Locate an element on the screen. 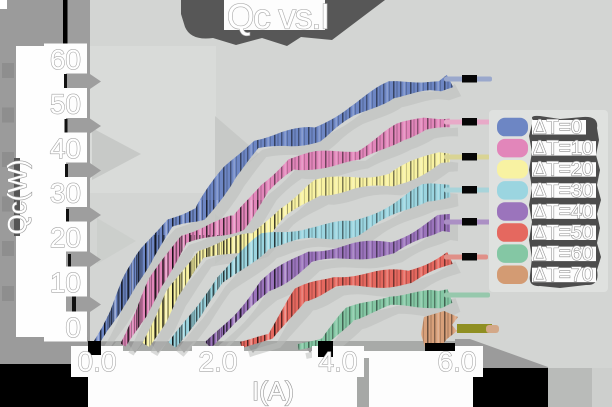 The width and height of the screenshot is (612, 407). svg-text: 0 is located at coordinates (73, 327).